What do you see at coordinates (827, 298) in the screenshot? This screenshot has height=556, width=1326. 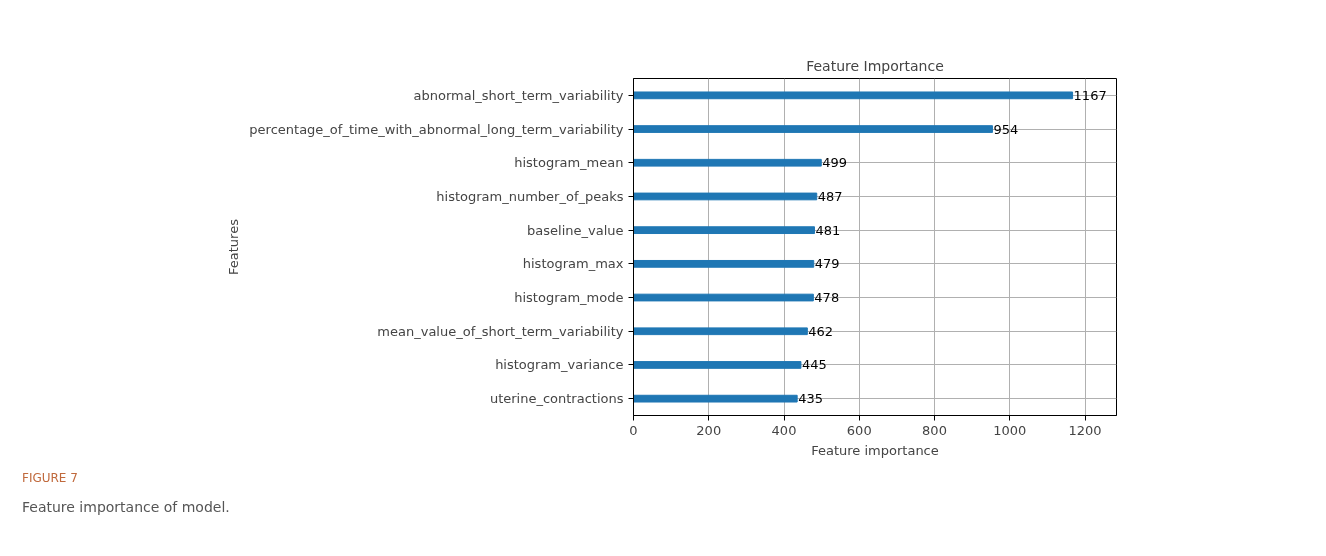 I see `data-label: 478` at bounding box center [827, 298].